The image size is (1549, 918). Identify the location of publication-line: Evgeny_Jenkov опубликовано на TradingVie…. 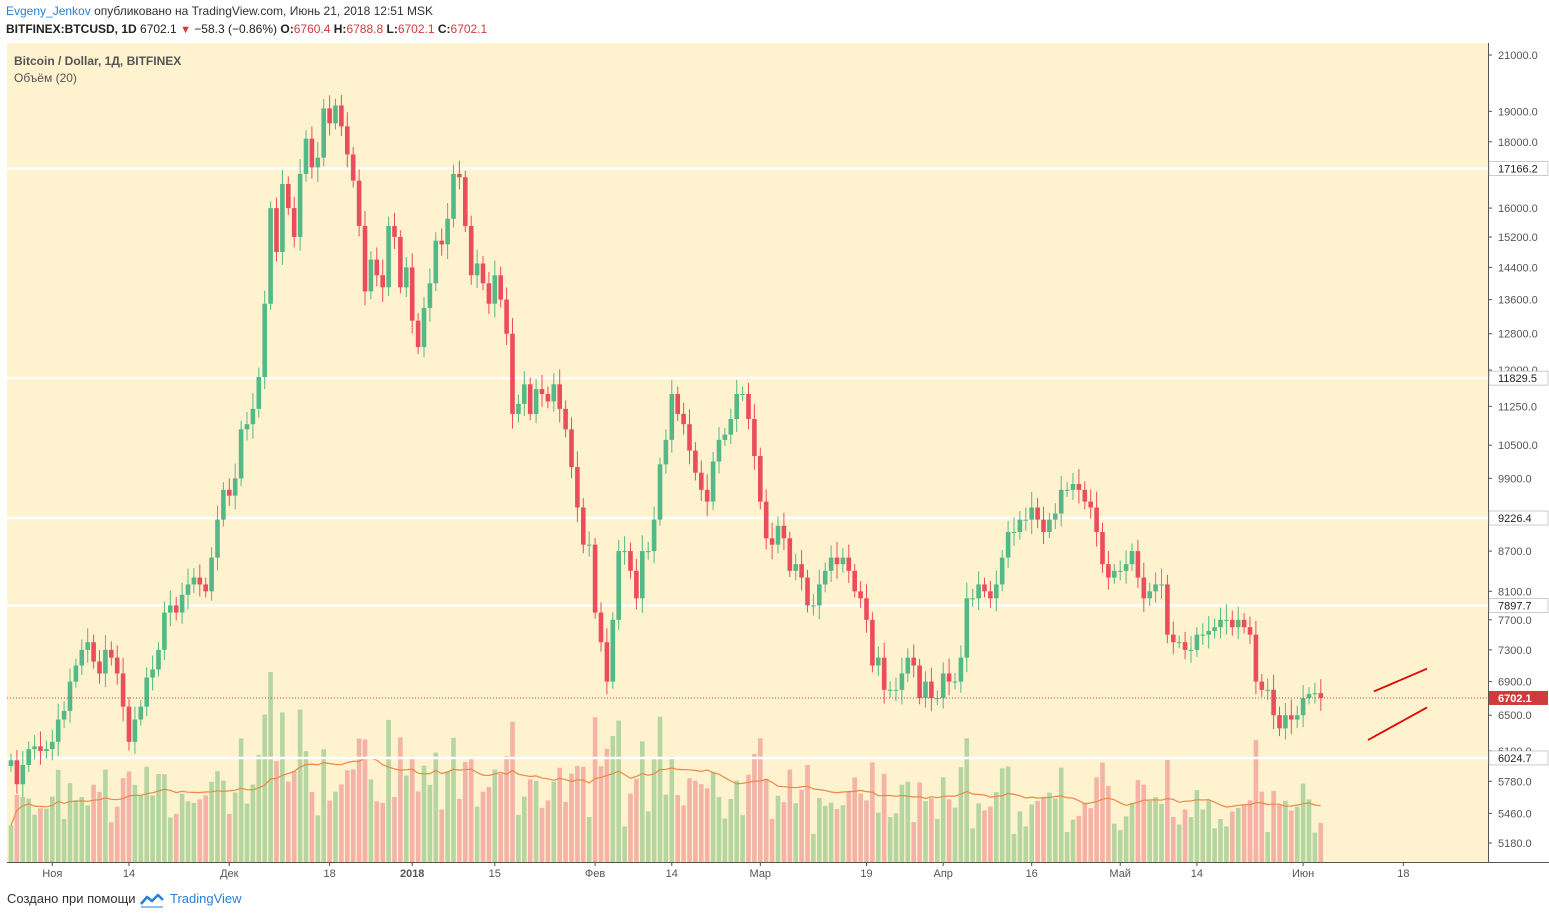
(219, 11).